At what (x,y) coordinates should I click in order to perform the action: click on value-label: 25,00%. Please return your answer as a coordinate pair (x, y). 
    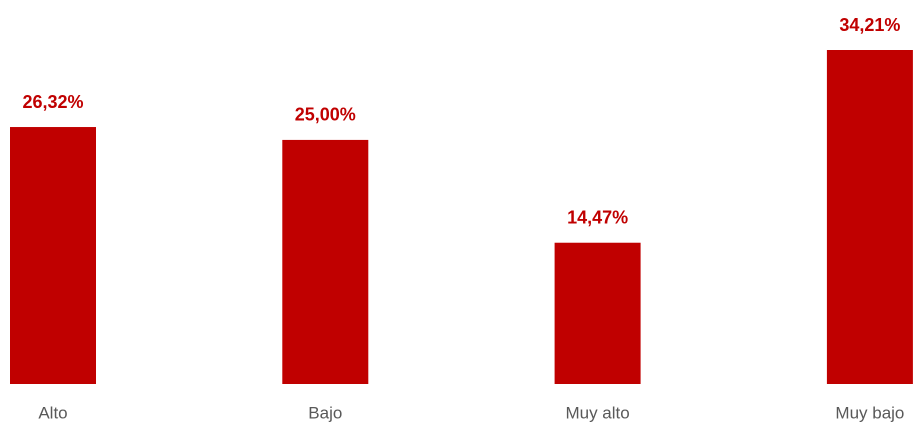
    Looking at the image, I should click on (325, 115).